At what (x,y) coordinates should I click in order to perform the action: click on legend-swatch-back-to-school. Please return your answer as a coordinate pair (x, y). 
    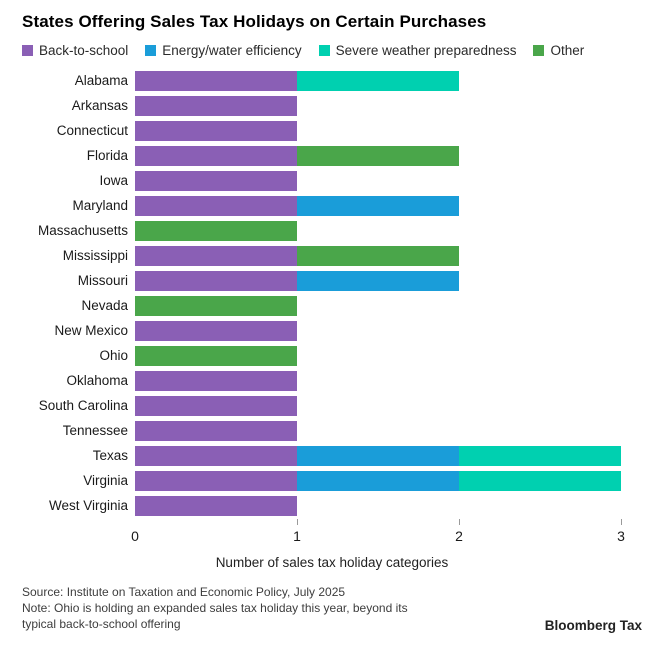
    Looking at the image, I should click on (27, 50).